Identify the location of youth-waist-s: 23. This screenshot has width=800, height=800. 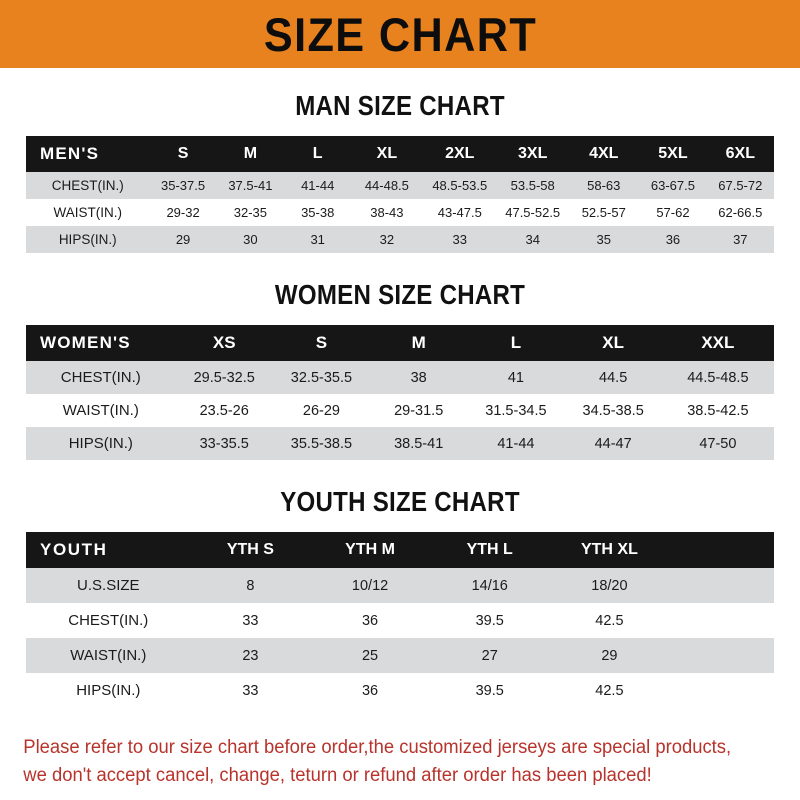
(250, 655).